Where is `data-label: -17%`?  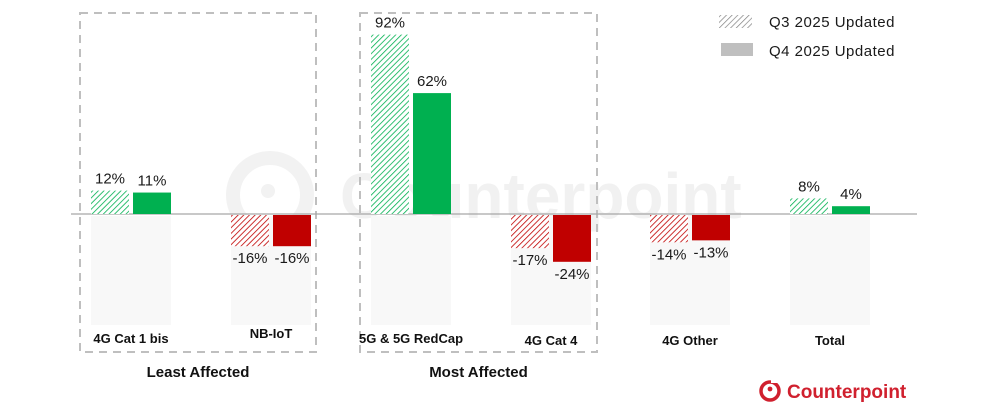 data-label: -17% is located at coordinates (529, 260).